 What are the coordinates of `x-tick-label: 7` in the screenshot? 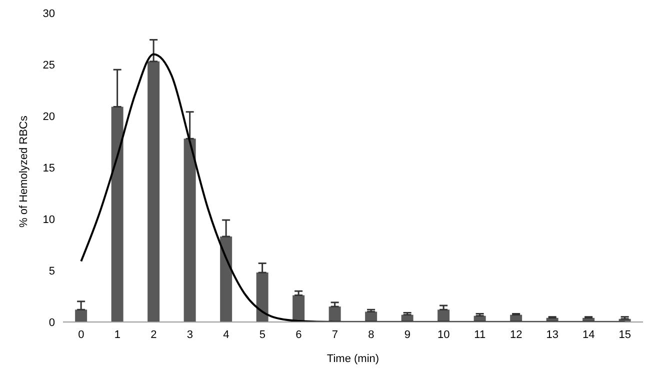 It's located at (335, 334).